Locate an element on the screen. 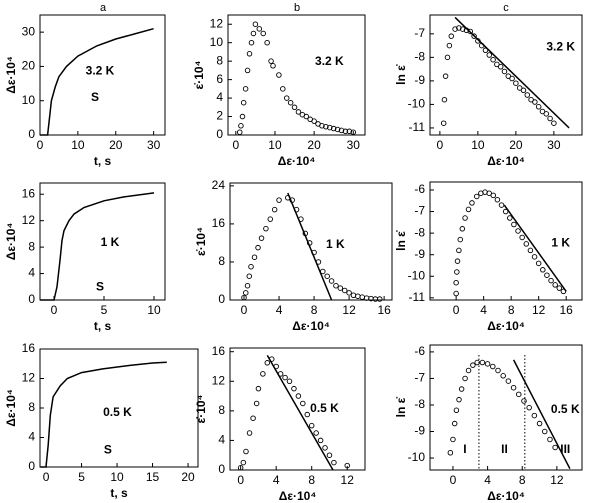 This screenshot has height=503, width=616. y-tick-label: -6 is located at coordinates (419, 351).